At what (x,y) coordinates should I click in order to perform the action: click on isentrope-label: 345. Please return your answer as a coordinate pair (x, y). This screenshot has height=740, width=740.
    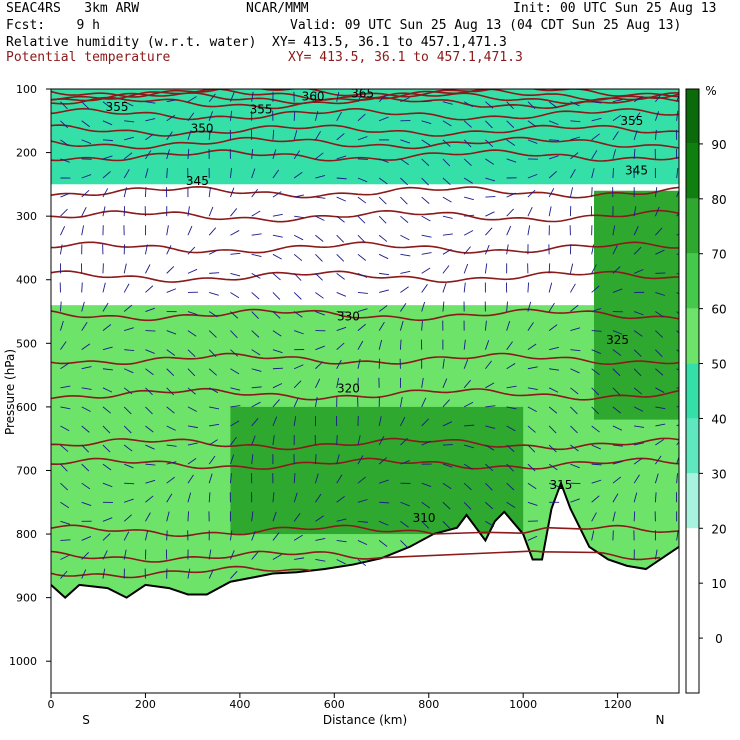
    Looking at the image, I should click on (636, 170).